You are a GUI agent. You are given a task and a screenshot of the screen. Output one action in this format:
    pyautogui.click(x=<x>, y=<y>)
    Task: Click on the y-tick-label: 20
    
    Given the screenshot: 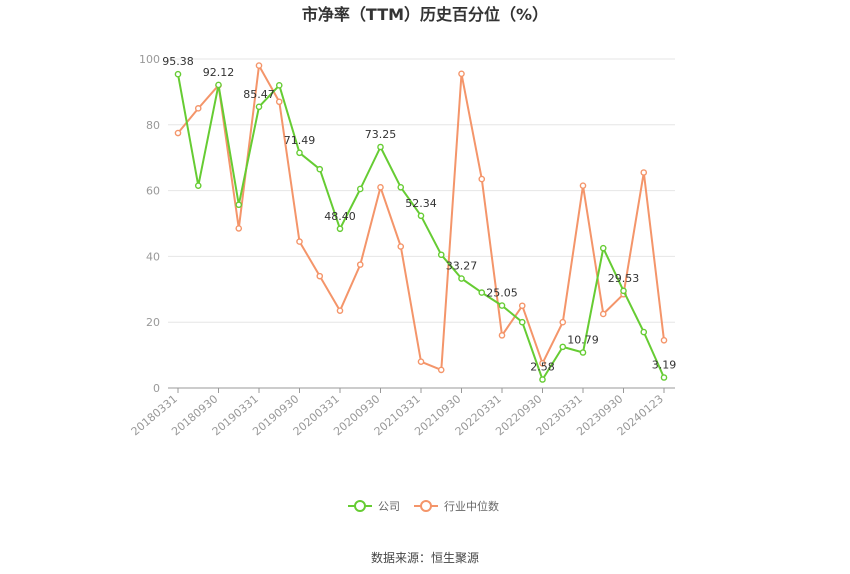 What is the action you would take?
    pyautogui.click(x=153, y=322)
    